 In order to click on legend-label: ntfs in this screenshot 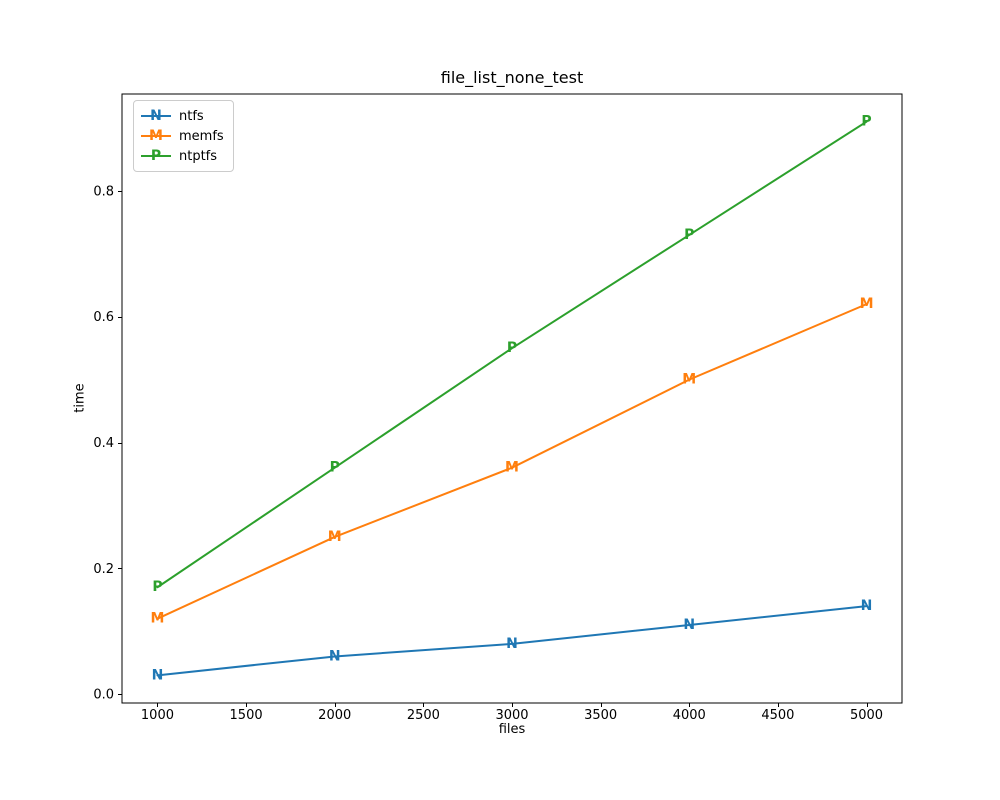, I will do `click(191, 116)`.